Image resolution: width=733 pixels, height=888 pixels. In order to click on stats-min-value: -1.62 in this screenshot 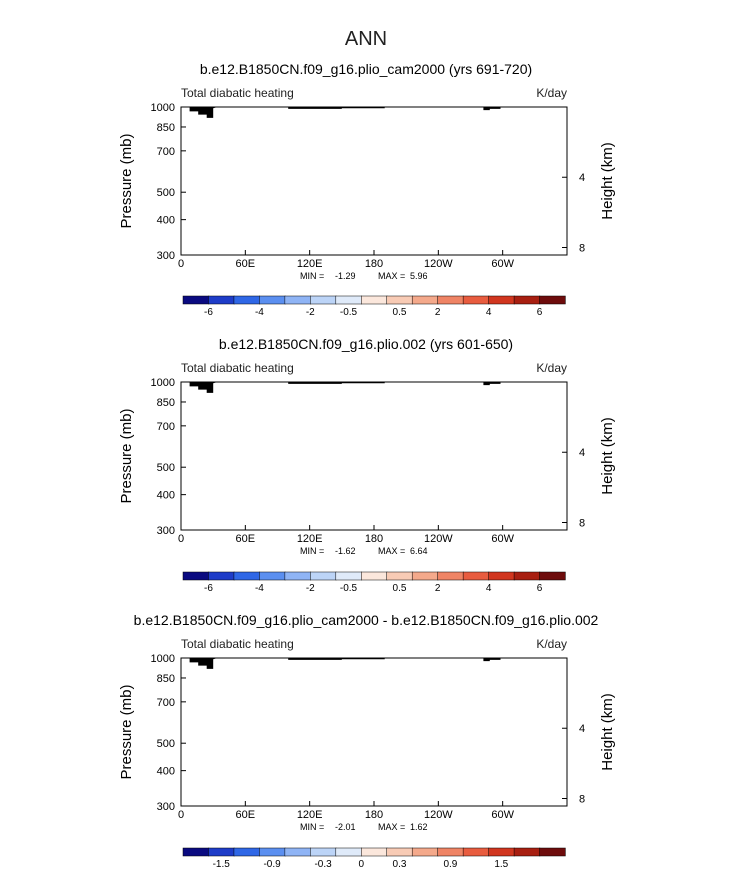, I will do `click(345, 551)`.